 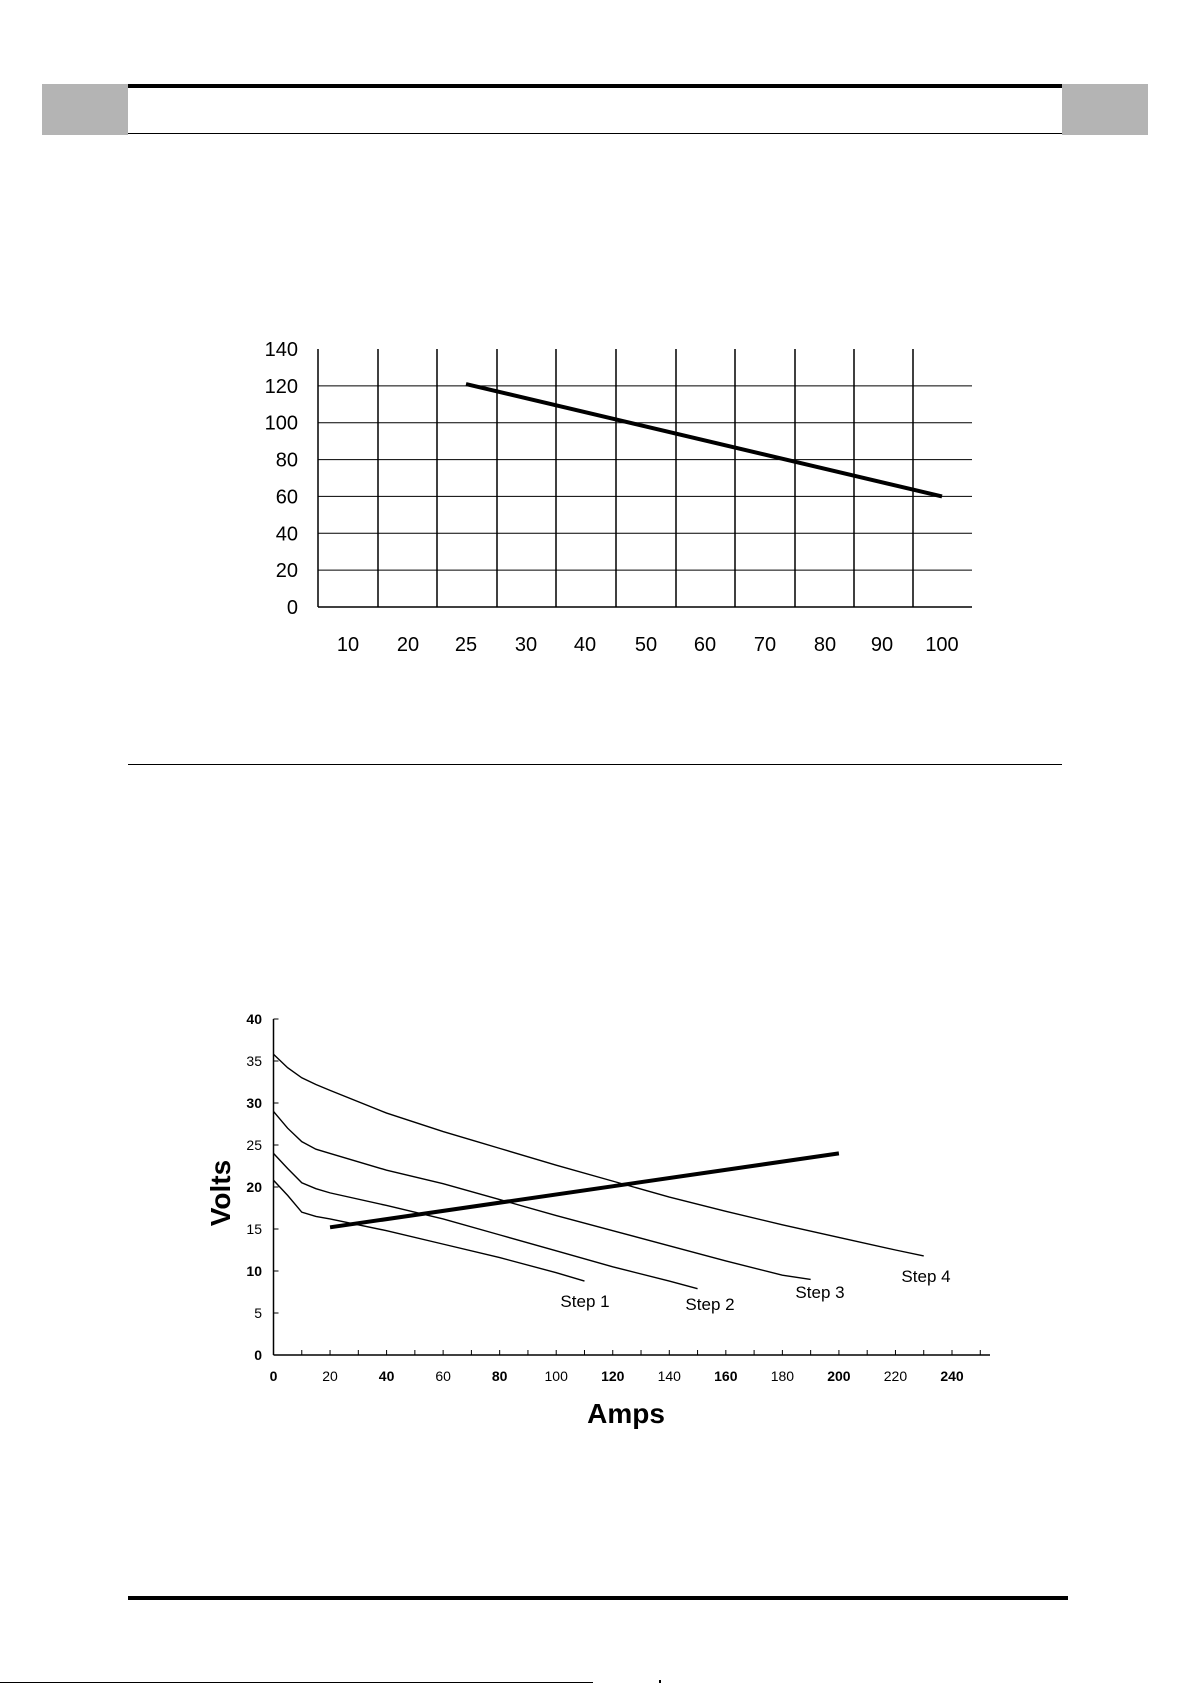 I want to click on y-tick-label: 30, so click(x=254, y=1103).